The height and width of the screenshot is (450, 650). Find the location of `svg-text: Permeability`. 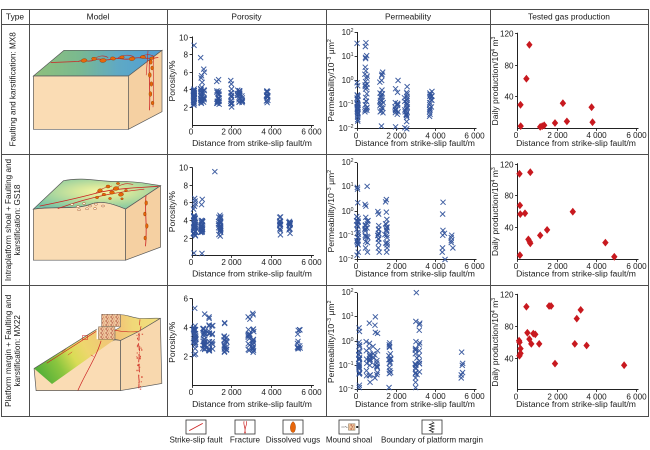

svg-text: Permeability is located at coordinates (408, 16).